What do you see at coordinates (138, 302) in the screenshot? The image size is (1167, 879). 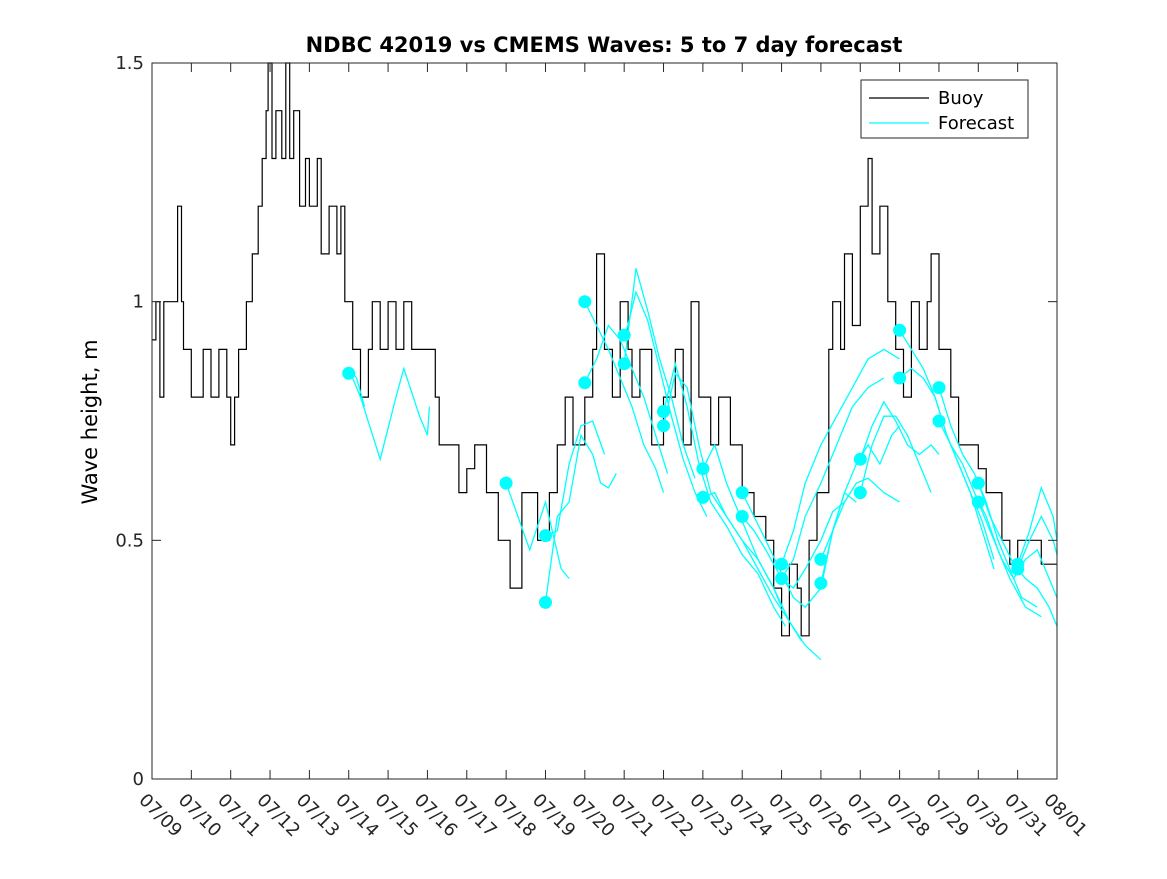 I see `y-tick-label: 1` at bounding box center [138, 302].